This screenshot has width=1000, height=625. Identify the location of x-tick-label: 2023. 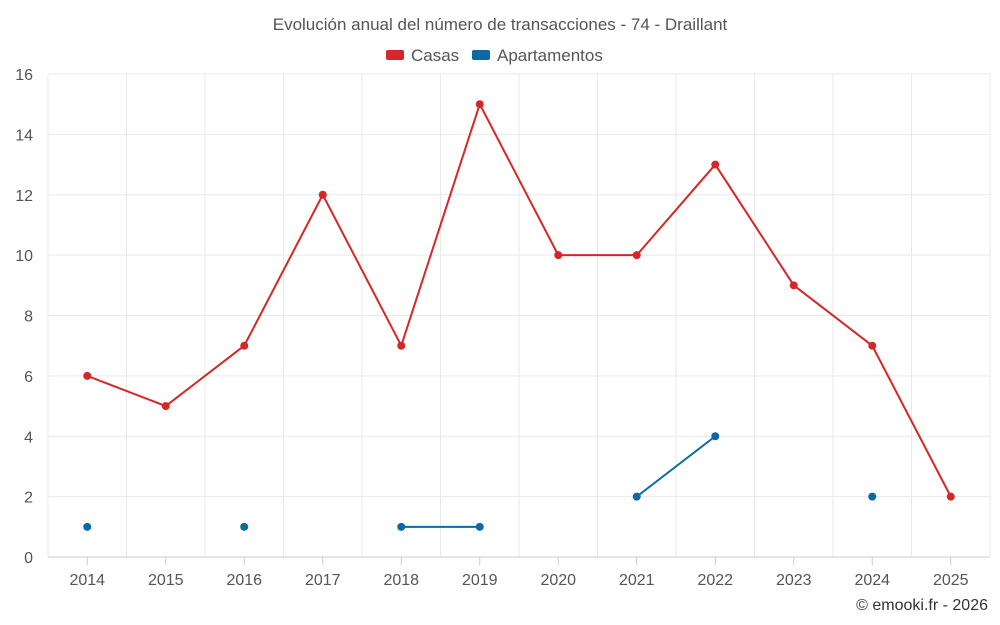
(794, 580).